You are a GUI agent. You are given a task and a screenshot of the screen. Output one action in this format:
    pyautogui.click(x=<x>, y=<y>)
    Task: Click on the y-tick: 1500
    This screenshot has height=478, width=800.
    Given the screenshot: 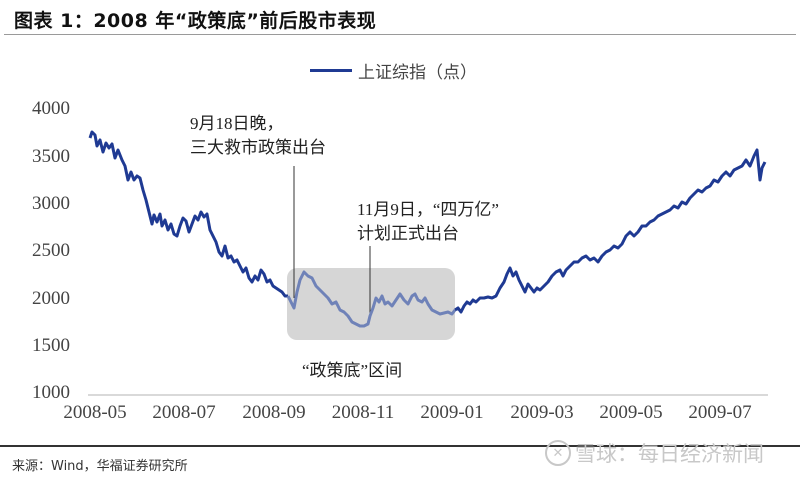 What is the action you would take?
    pyautogui.click(x=51, y=345)
    